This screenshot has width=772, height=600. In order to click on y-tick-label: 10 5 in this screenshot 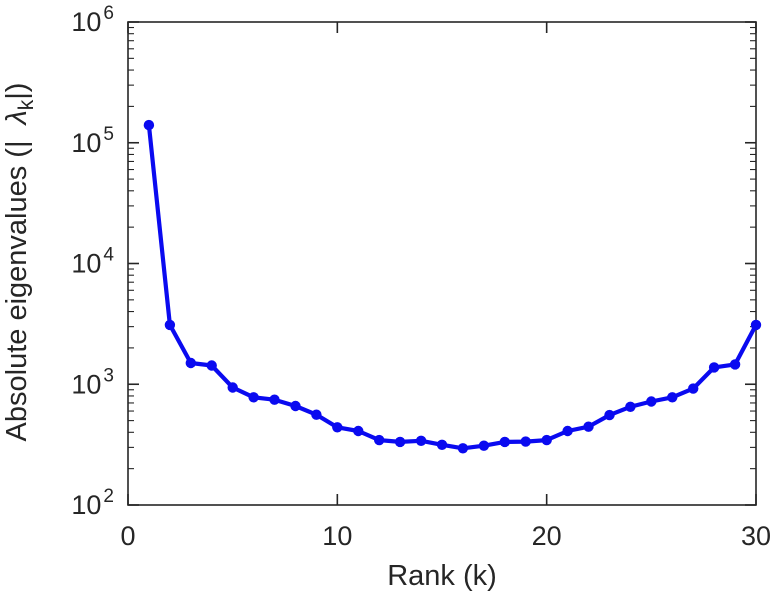, I will do `click(92, 141)`.